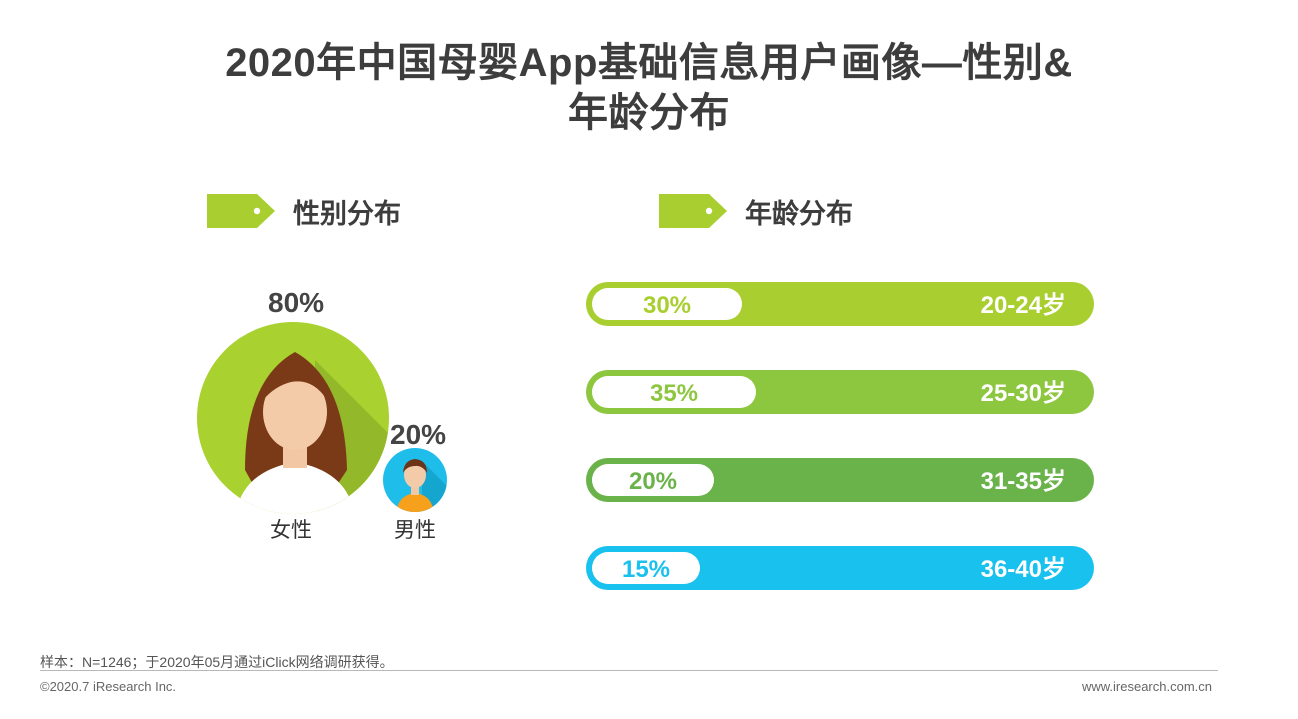 The image size is (1298, 719). Describe the element at coordinates (418, 434) in the screenshot. I see `male-percent: 20%` at that location.